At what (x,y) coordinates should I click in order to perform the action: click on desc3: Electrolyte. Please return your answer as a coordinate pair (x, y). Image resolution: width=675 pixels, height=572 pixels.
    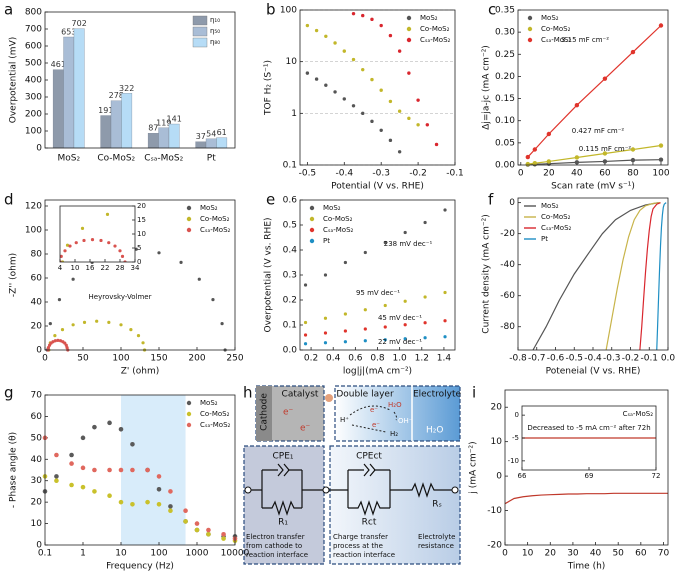
    Looking at the image, I should click on (436, 537).